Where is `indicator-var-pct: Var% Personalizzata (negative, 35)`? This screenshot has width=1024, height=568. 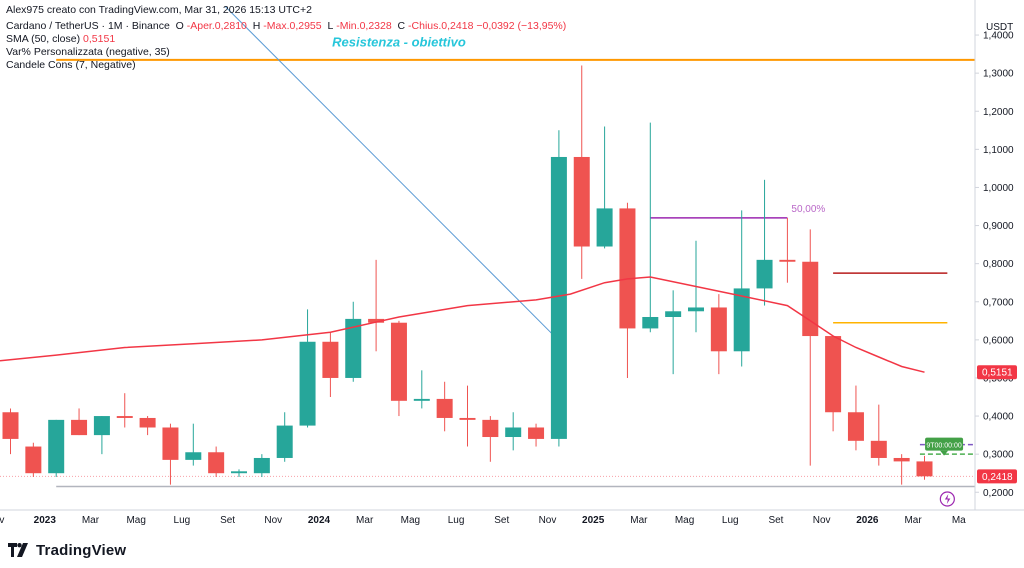
indicator-var-pct: Var% Personalizzata (negative, 35) is located at coordinates (88, 52).